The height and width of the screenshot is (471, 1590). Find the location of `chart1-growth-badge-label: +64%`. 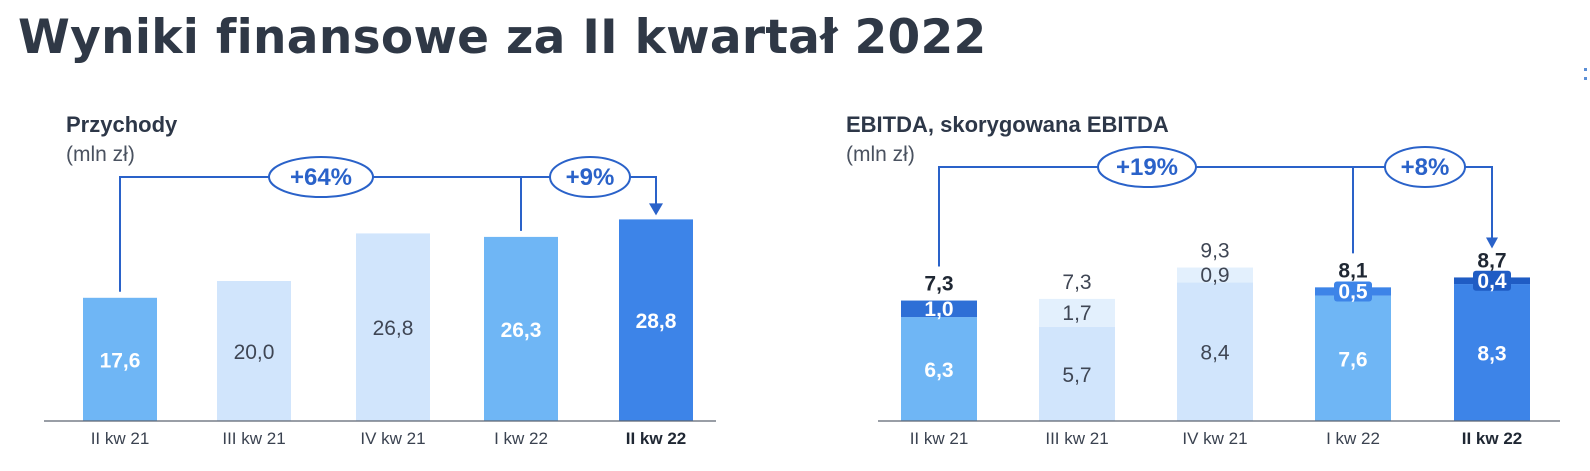

chart1-growth-badge-label: +64% is located at coordinates (321, 177).